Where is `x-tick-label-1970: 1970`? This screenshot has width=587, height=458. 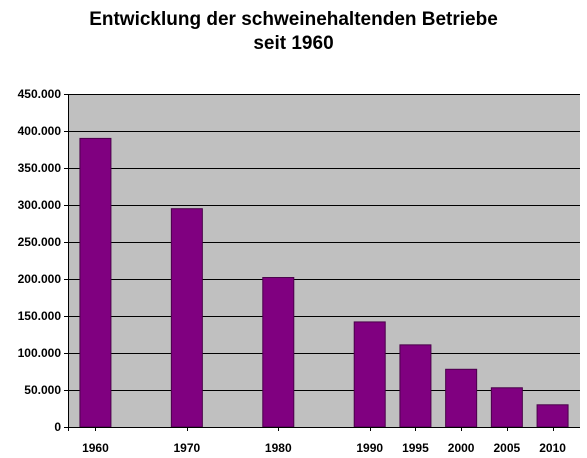
x-tick-label-1970: 1970 is located at coordinates (187, 448).